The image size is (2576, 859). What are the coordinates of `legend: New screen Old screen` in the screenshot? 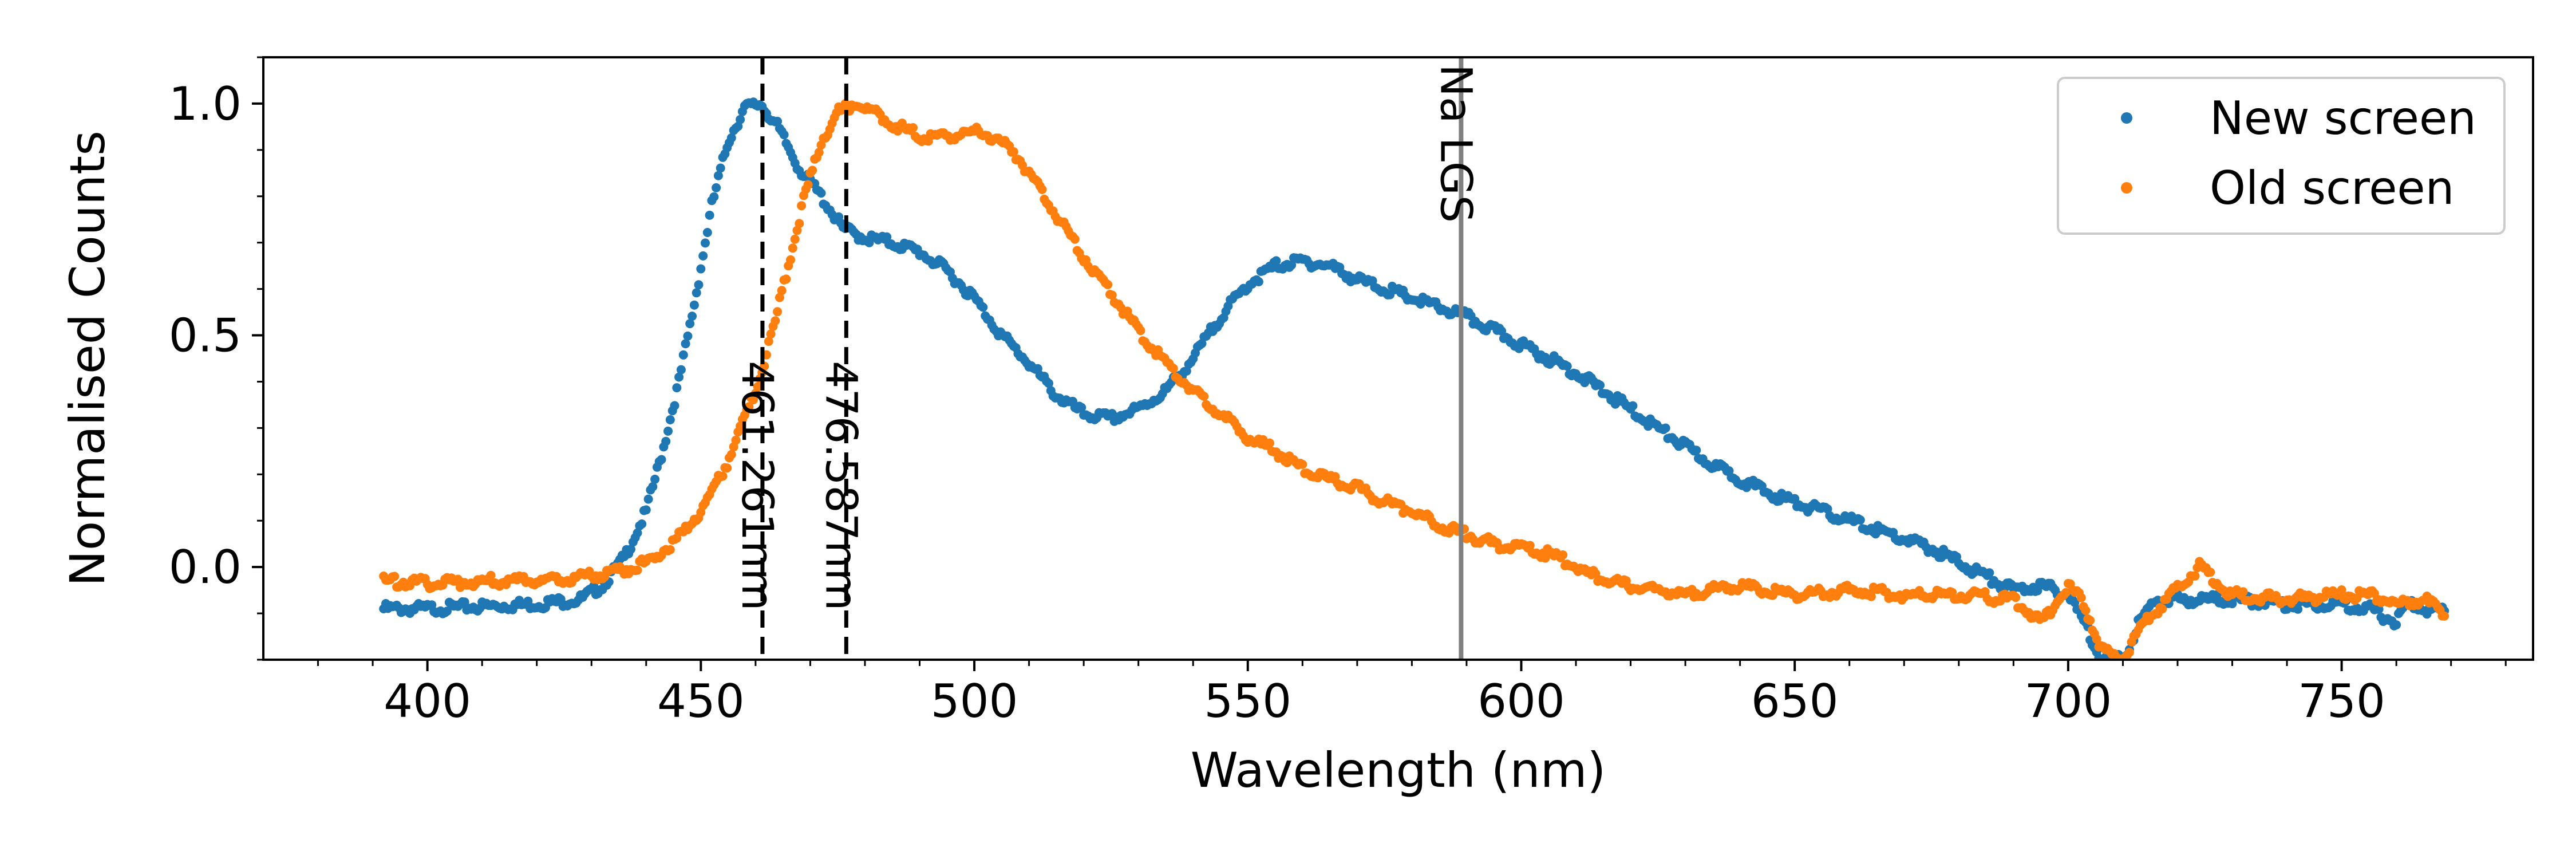 It's located at (2281, 156).